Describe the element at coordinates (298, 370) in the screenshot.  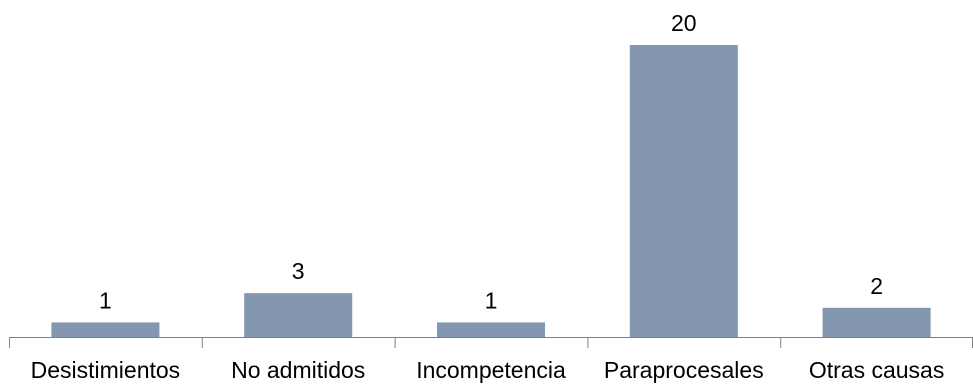
I see `x-tick-label-1: No admitidos` at that location.